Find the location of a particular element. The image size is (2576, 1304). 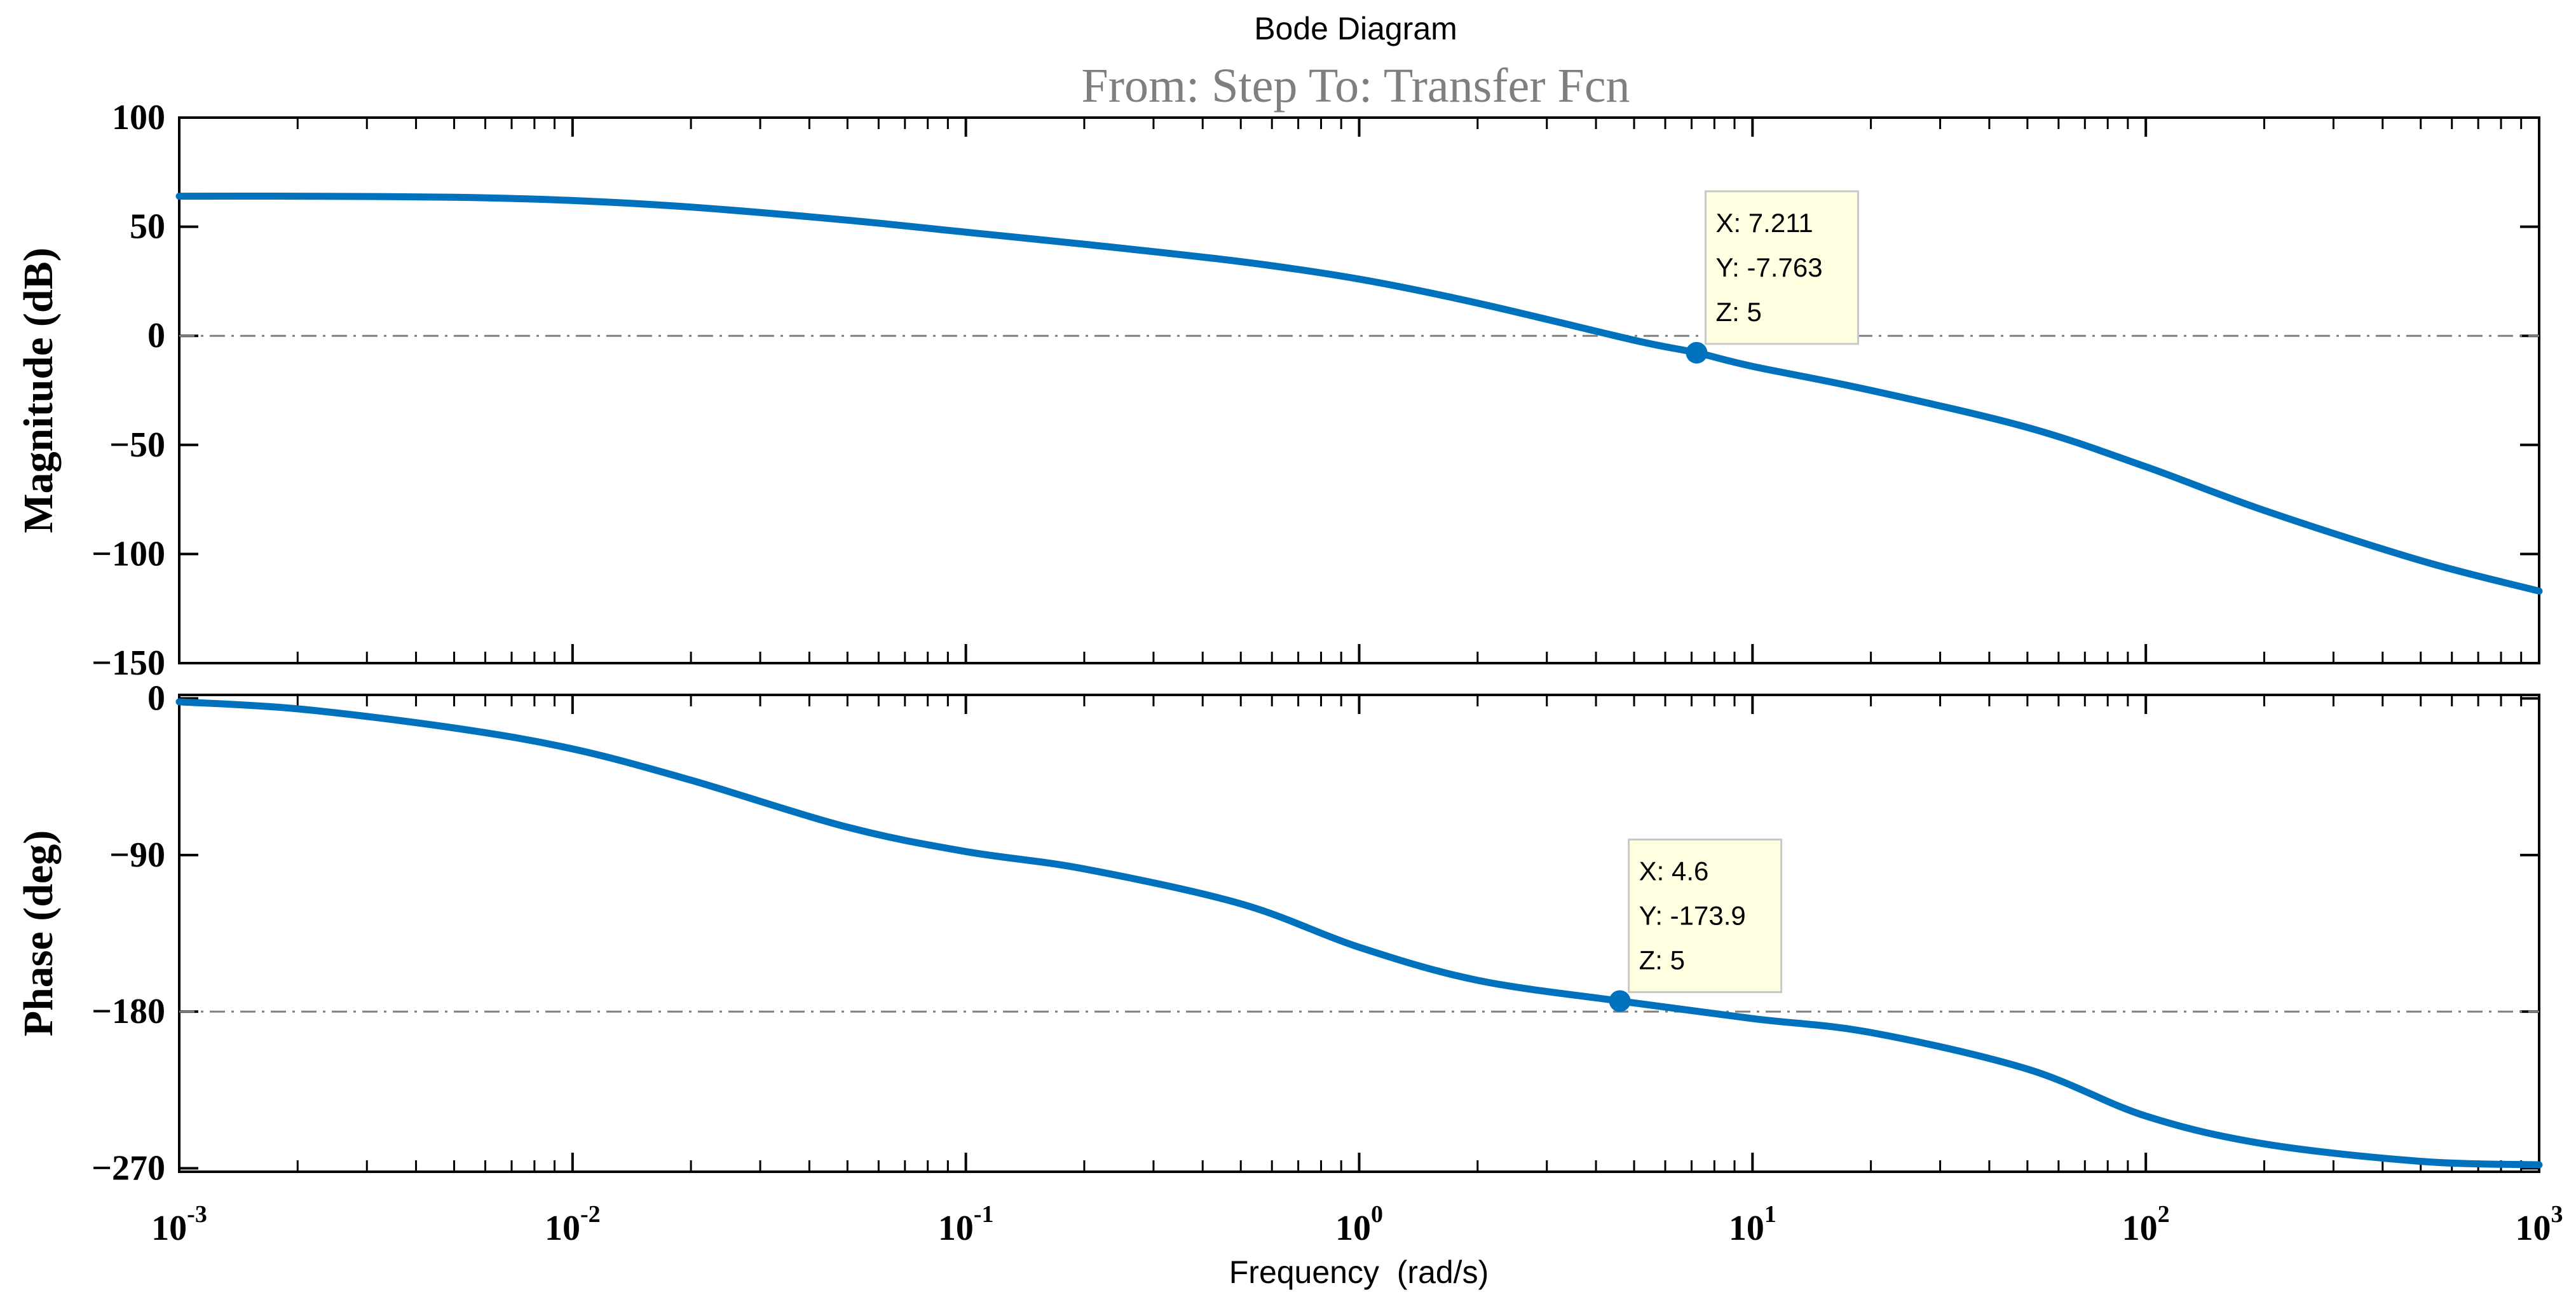

phase-y-axis-label: Phase (deg) is located at coordinates (38, 933).